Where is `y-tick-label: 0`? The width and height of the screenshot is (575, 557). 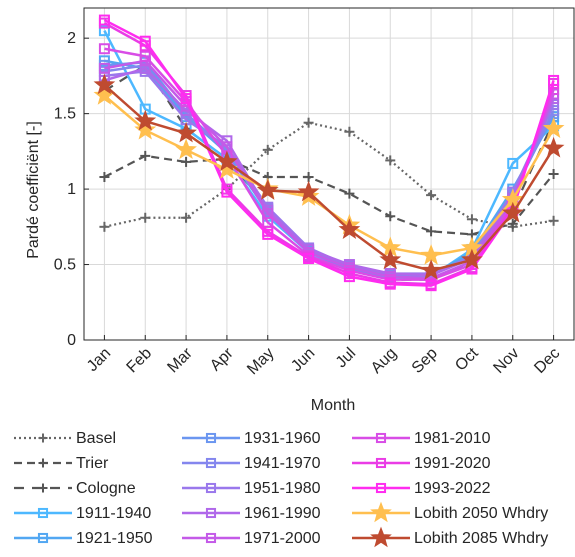 y-tick-label: 0 is located at coordinates (71, 340).